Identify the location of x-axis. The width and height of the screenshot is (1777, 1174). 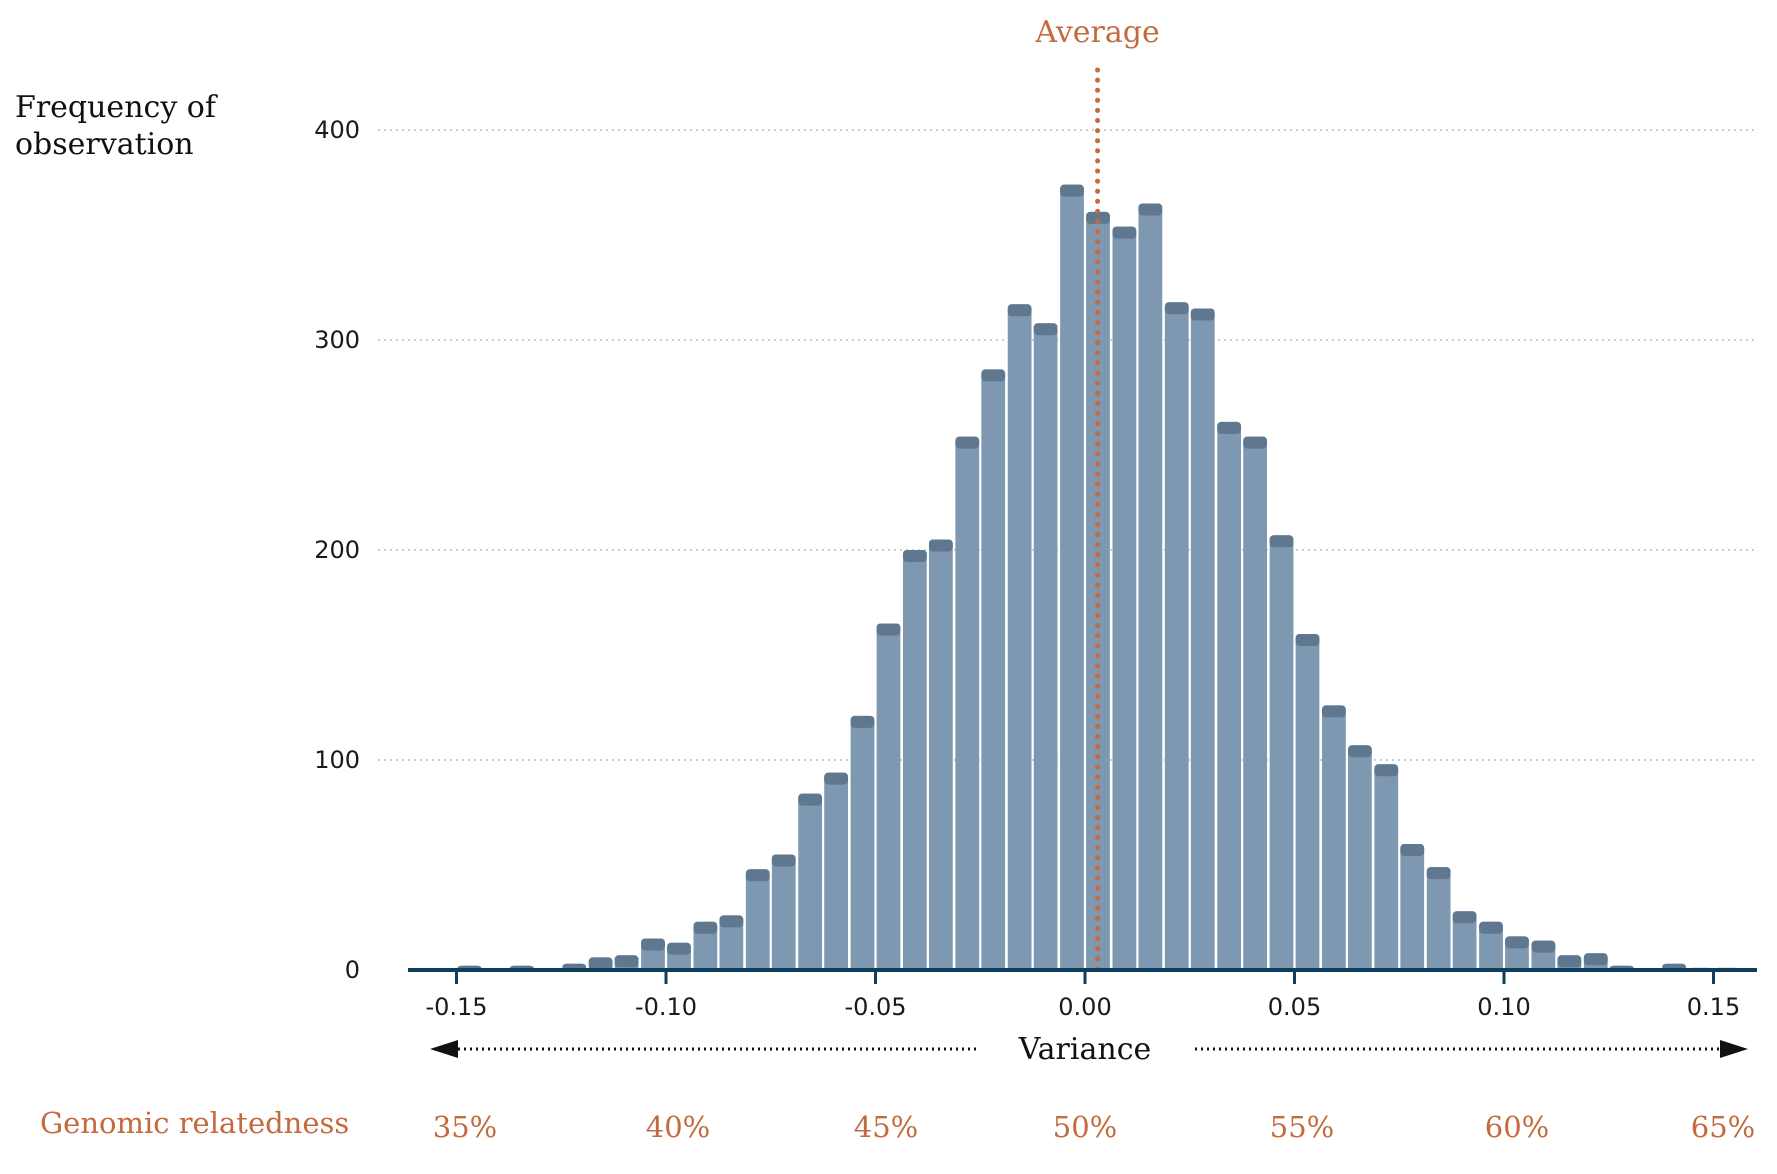
(1082, 976).